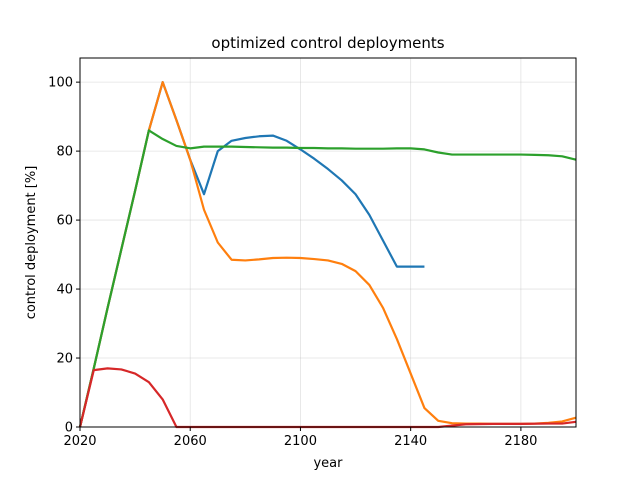  I want to click on x-tick-label: 2180, so click(520, 441).